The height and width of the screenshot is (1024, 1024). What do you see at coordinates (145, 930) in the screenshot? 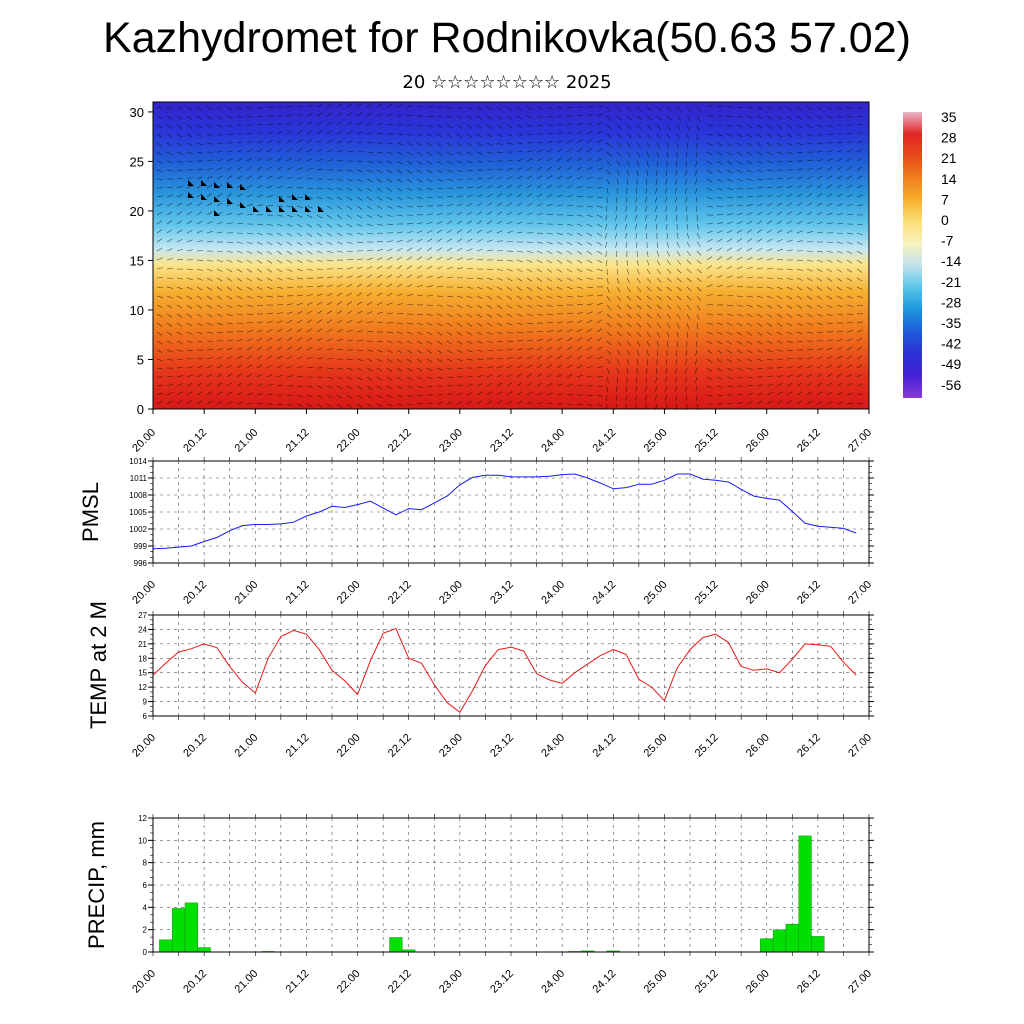
I see `y-tick-label: 2` at bounding box center [145, 930].